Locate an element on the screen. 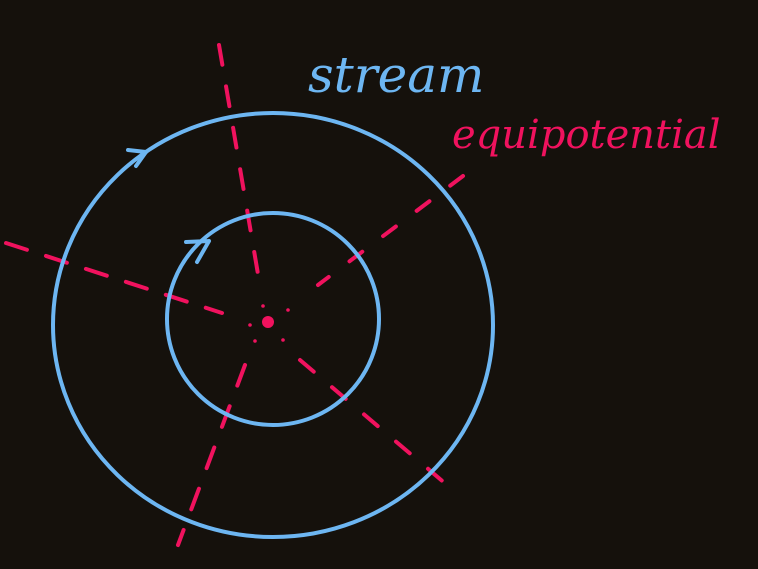 The image size is (758, 569). inner-streamline is located at coordinates (273, 319).